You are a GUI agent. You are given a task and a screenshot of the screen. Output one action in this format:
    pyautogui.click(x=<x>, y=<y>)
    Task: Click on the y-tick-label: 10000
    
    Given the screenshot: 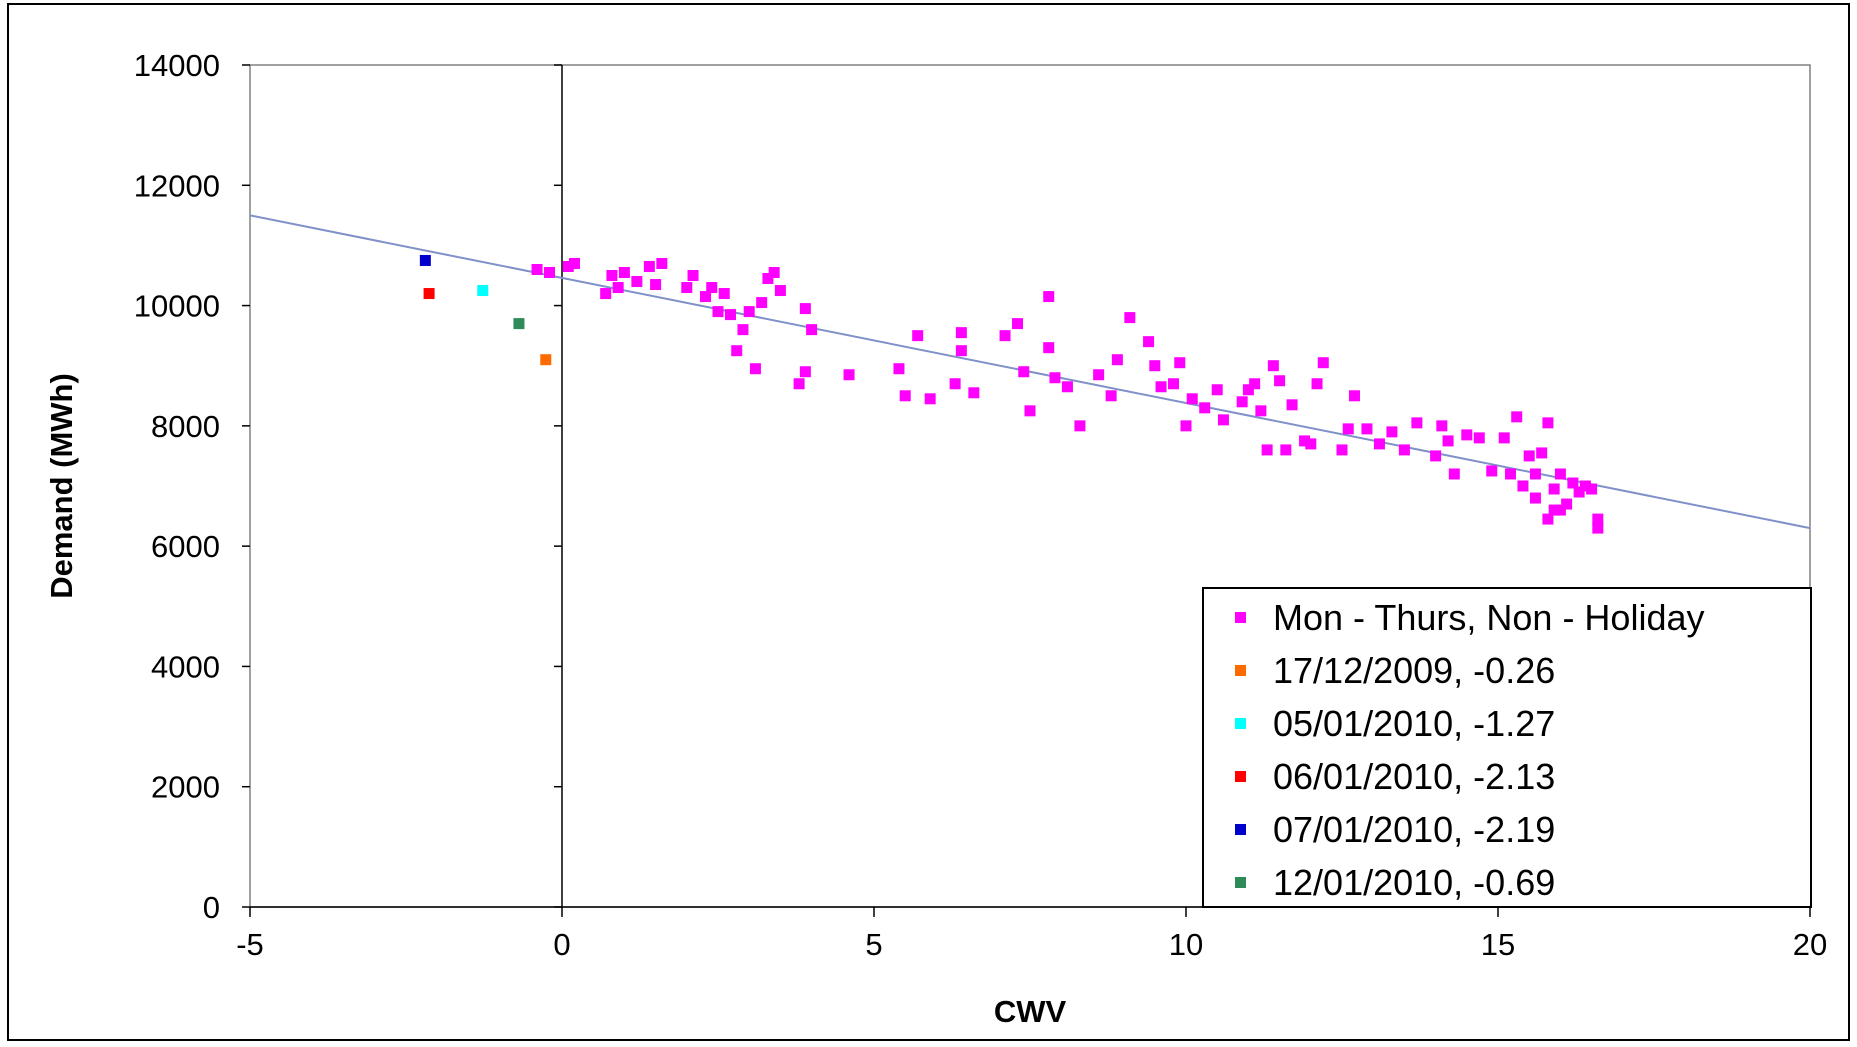 What is the action you would take?
    pyautogui.click(x=177, y=306)
    